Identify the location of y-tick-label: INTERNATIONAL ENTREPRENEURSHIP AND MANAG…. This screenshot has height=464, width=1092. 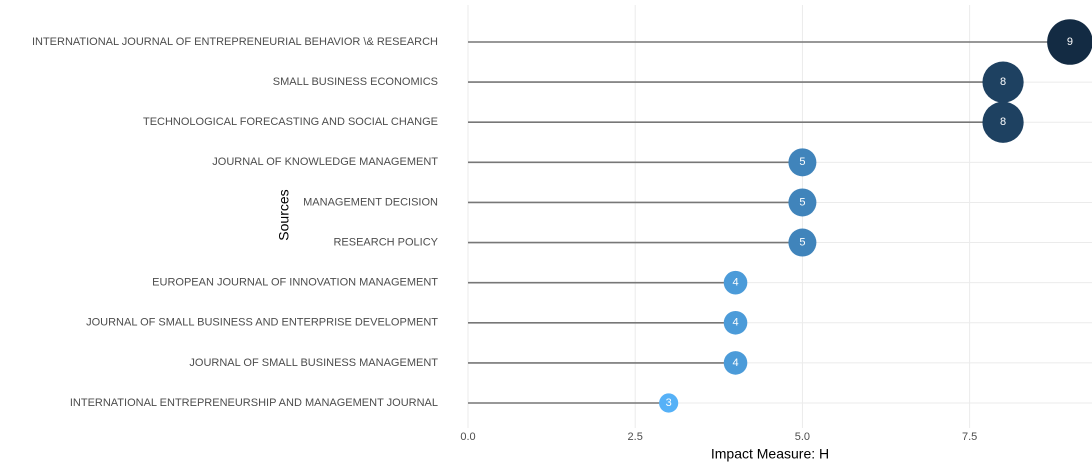
(254, 403).